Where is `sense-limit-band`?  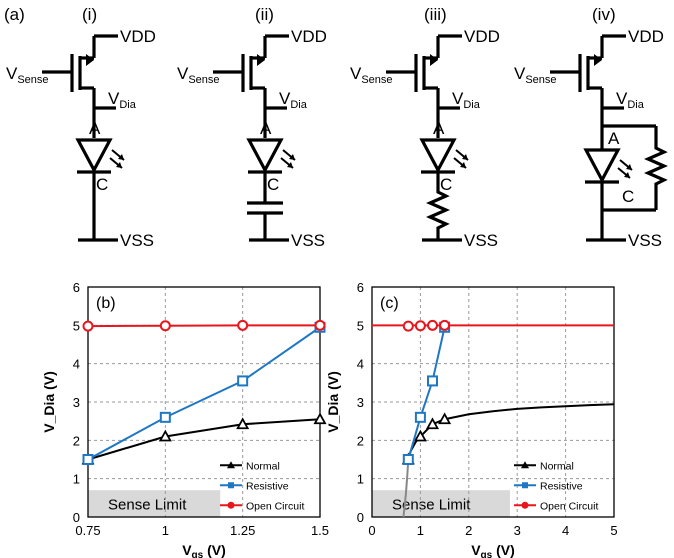
sense-limit-band is located at coordinates (154, 503).